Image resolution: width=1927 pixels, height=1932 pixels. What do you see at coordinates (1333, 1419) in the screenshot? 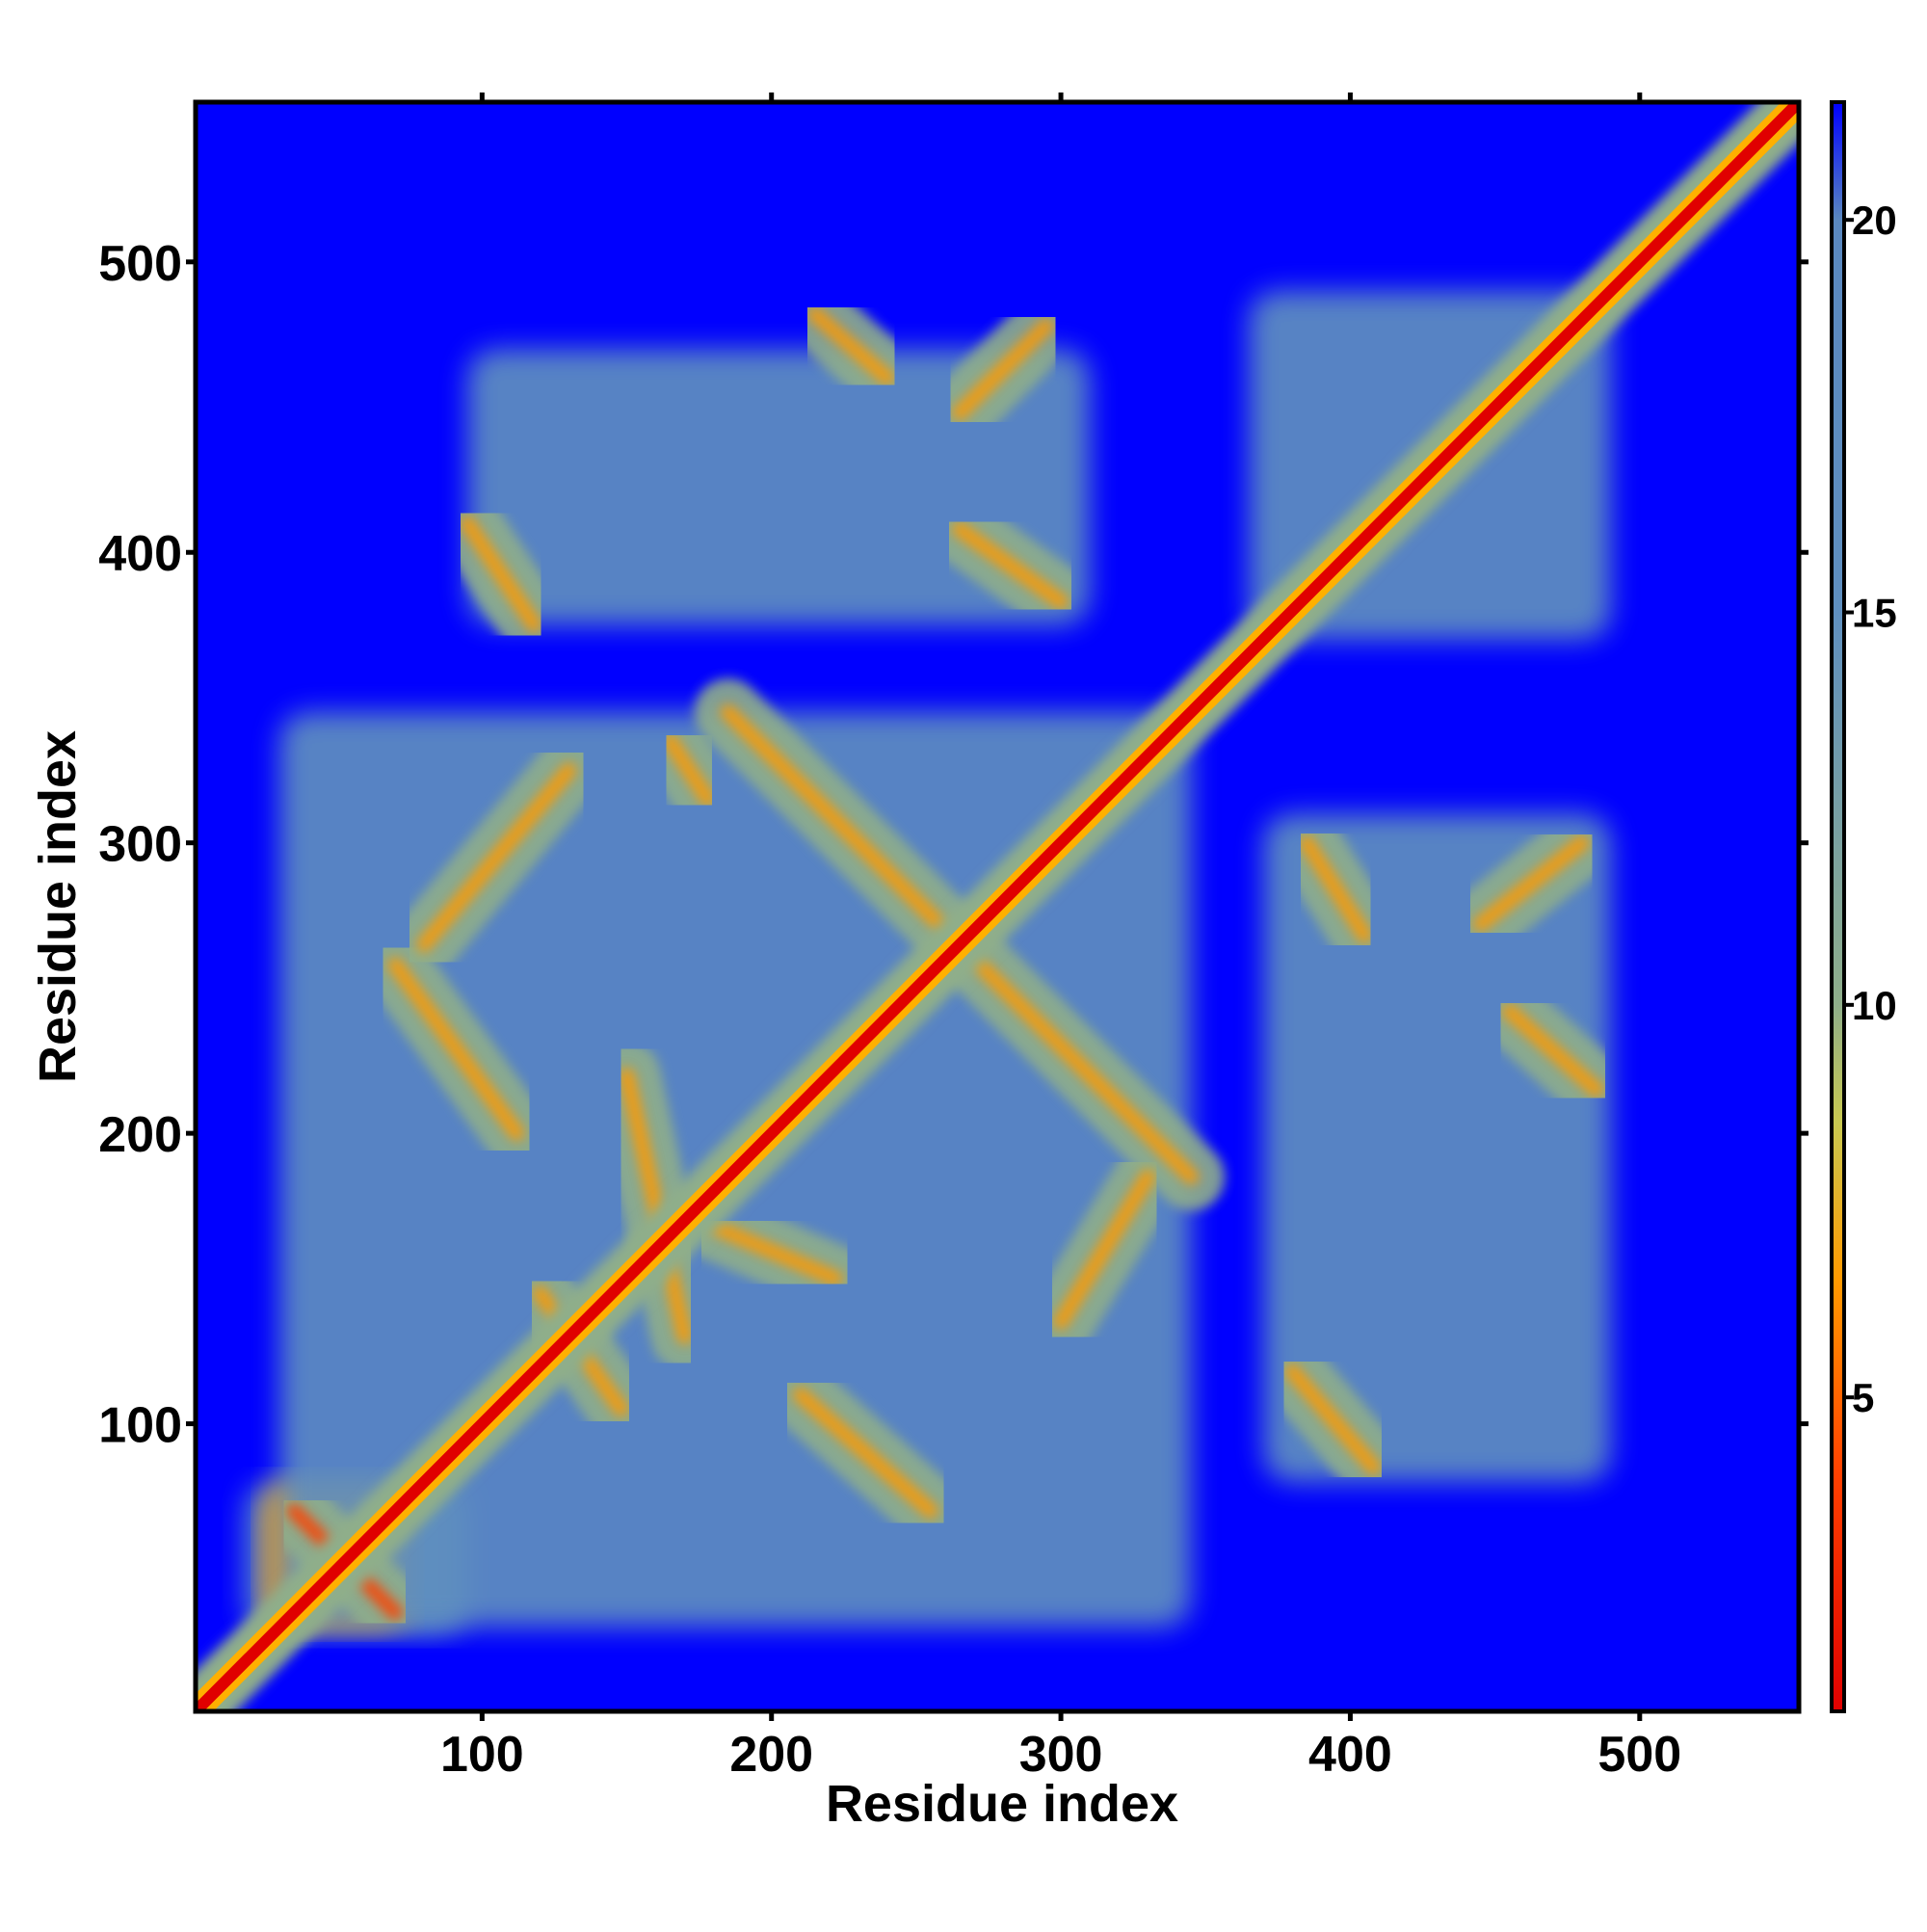
I see `streak-core-s17` at bounding box center [1333, 1419].